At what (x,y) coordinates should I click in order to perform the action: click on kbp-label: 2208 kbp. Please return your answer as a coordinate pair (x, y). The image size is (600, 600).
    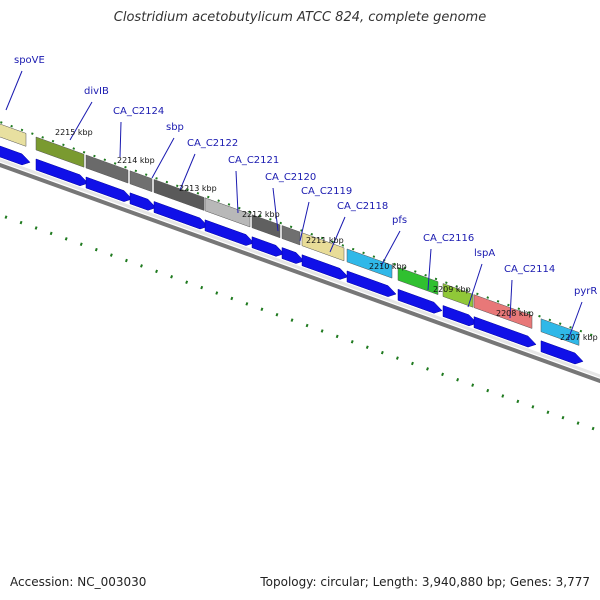
    Looking at the image, I should click on (515, 313).